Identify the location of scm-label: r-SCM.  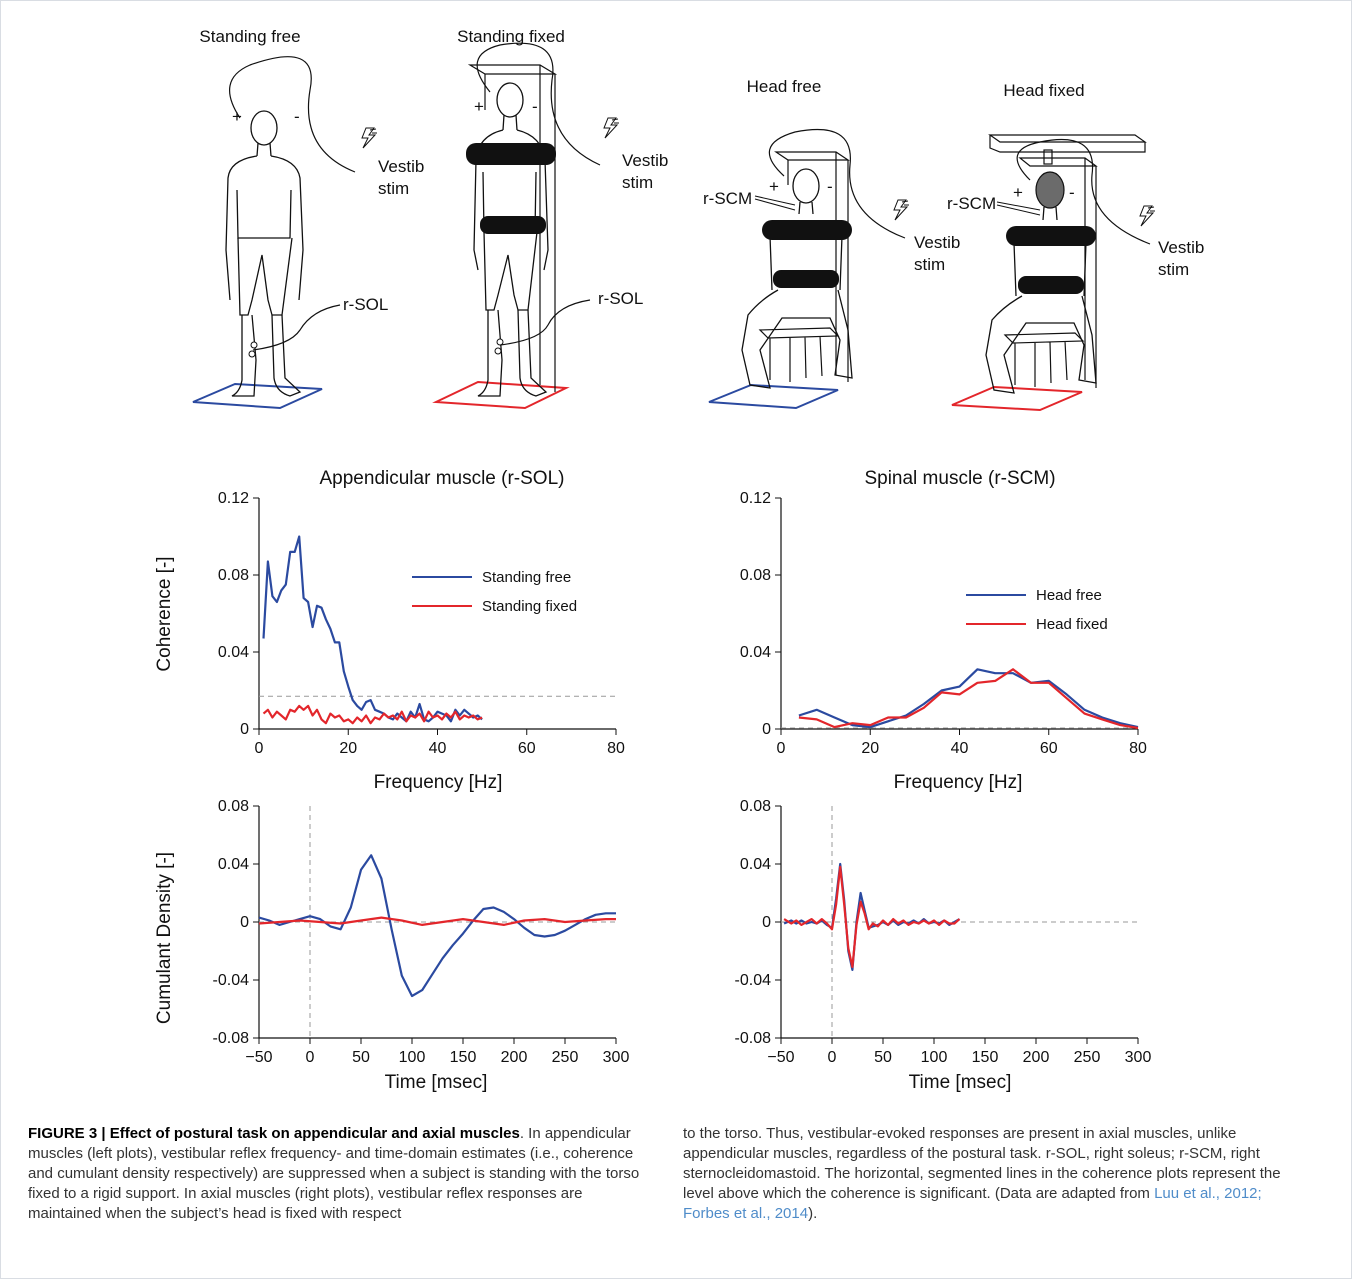
(727, 198).